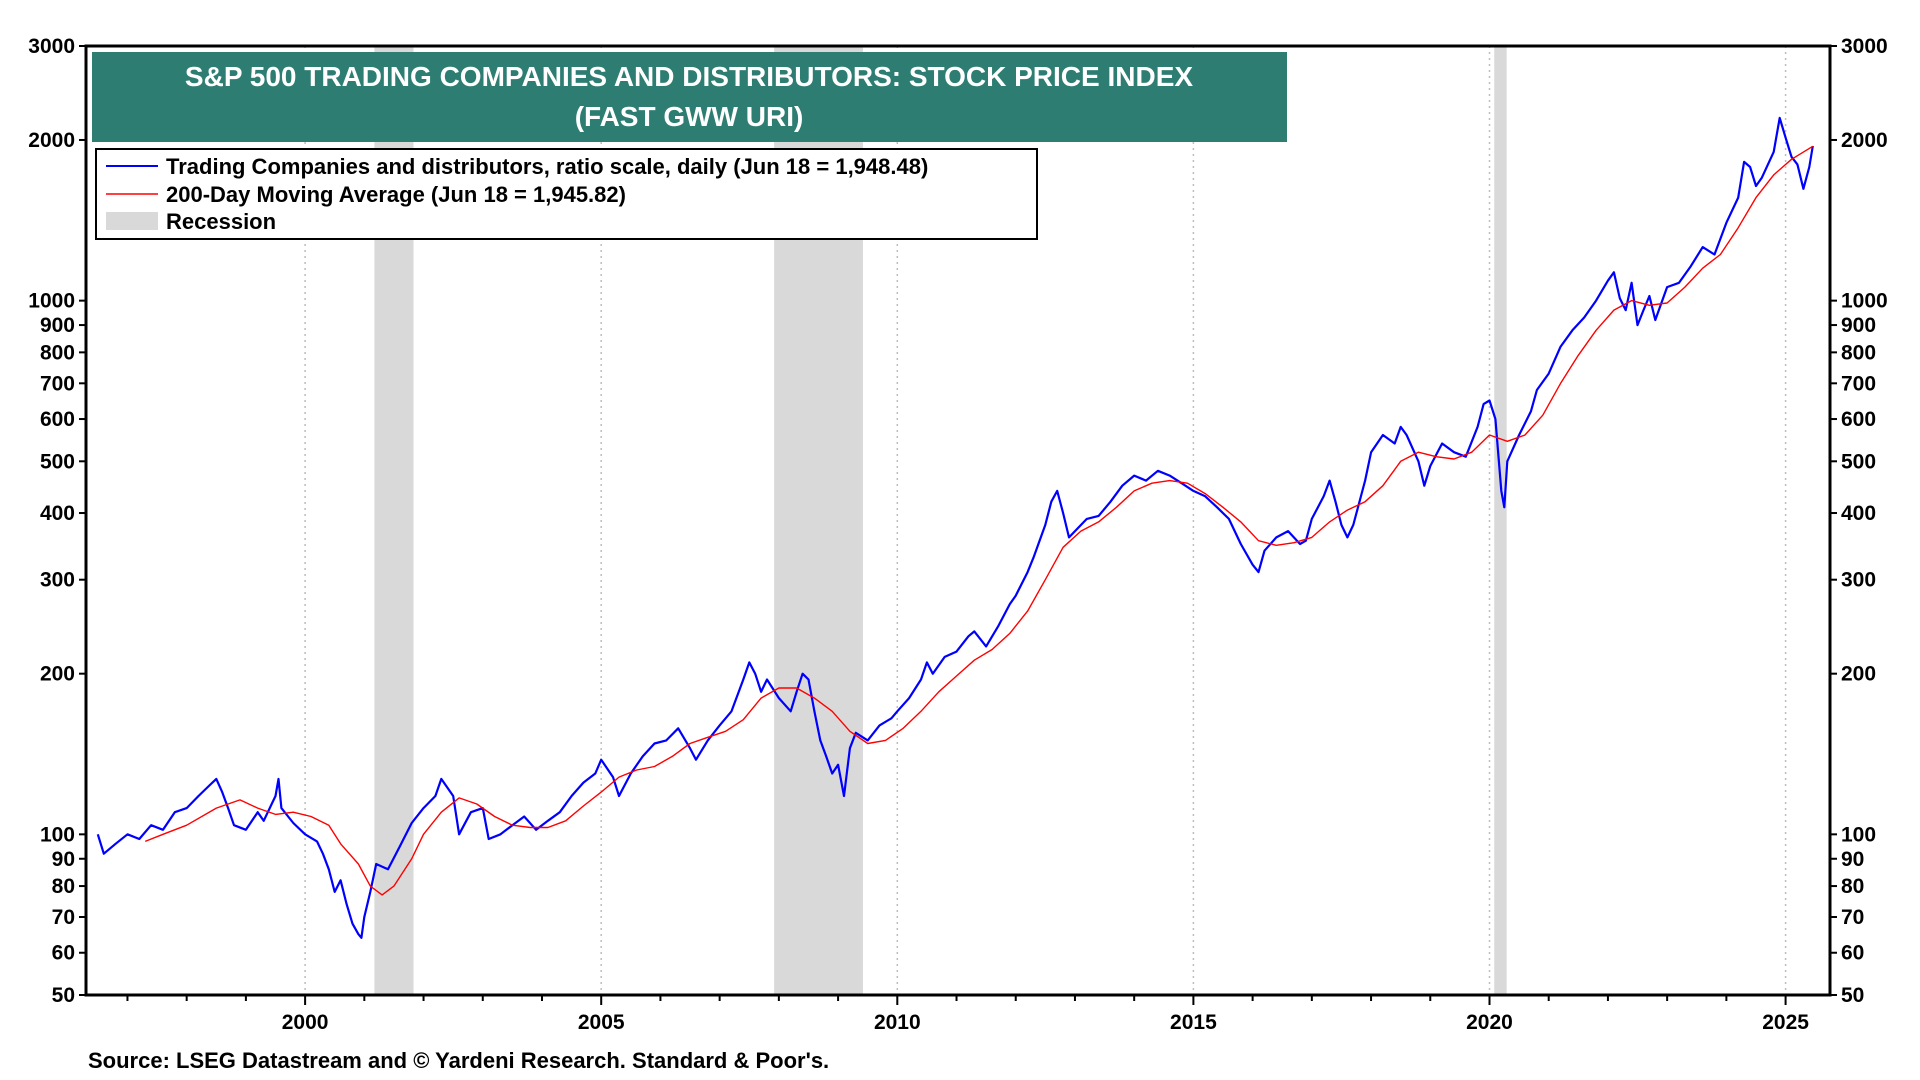 This screenshot has height=1080, width=1920. What do you see at coordinates (1858, 580) in the screenshot?
I see `y-tick-label-right: 300` at bounding box center [1858, 580].